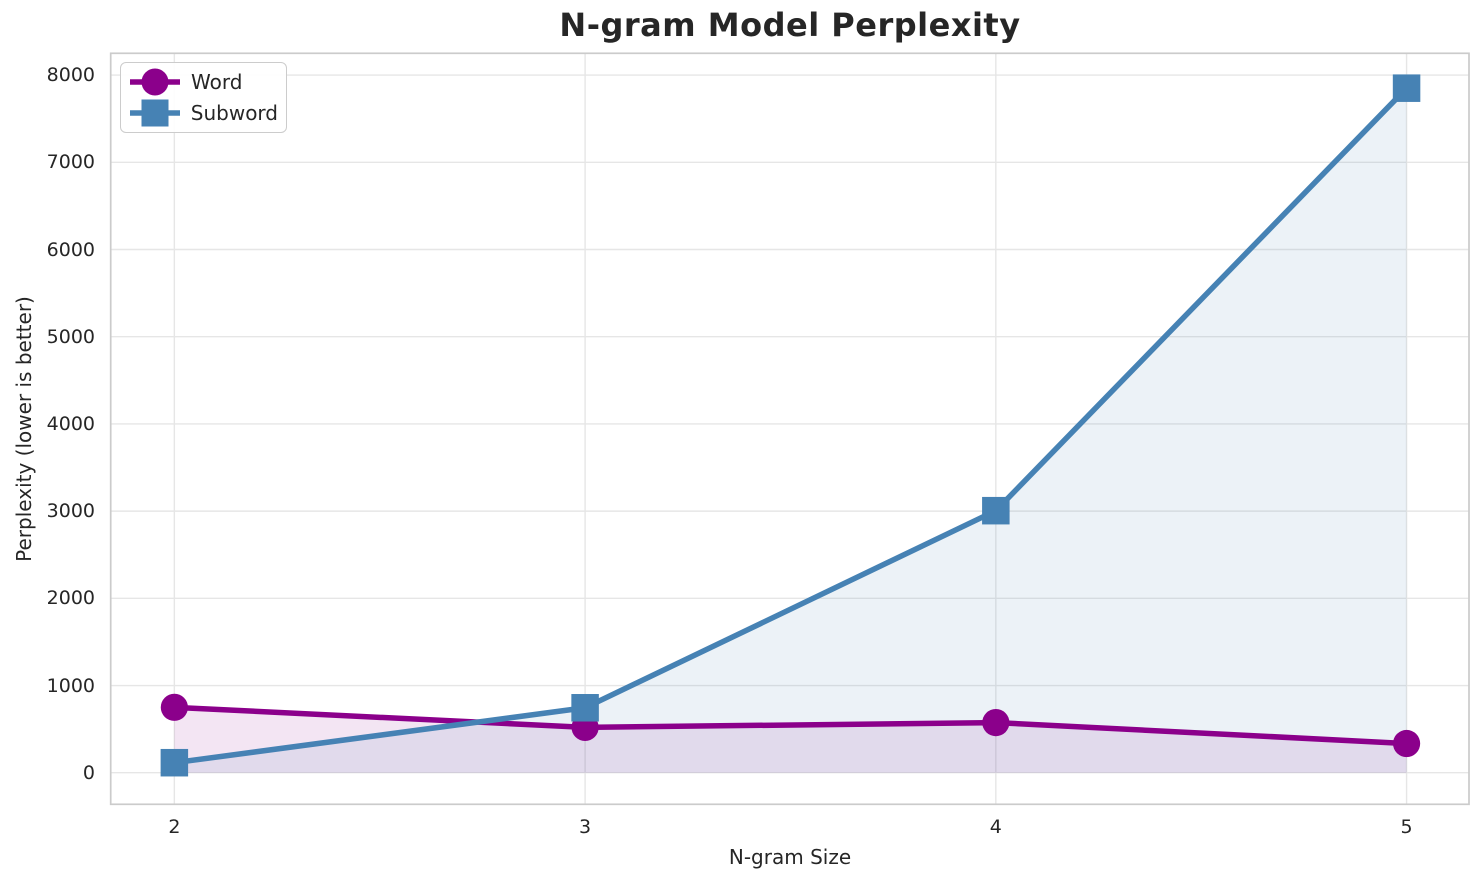 This screenshot has width=1484, height=885. Describe the element at coordinates (70, 511) in the screenshot. I see `y-tick-label-3000: 3000` at that location.